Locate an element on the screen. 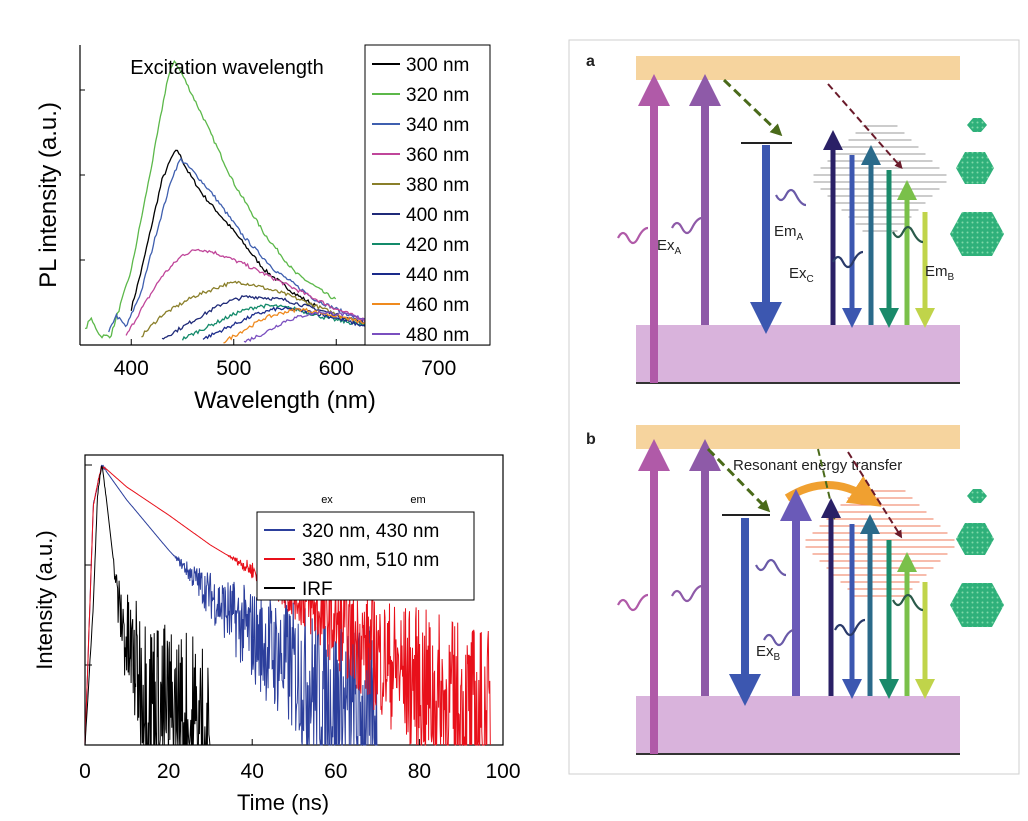 This screenshot has height=821, width=1028. pl-y-label: PL intensity (a.u.) is located at coordinates (48, 195).